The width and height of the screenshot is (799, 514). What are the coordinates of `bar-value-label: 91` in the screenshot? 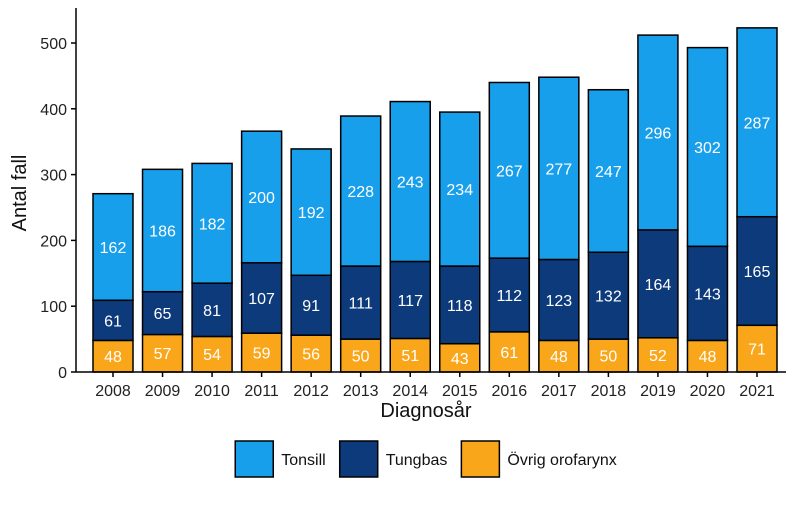 It's located at (311, 306).